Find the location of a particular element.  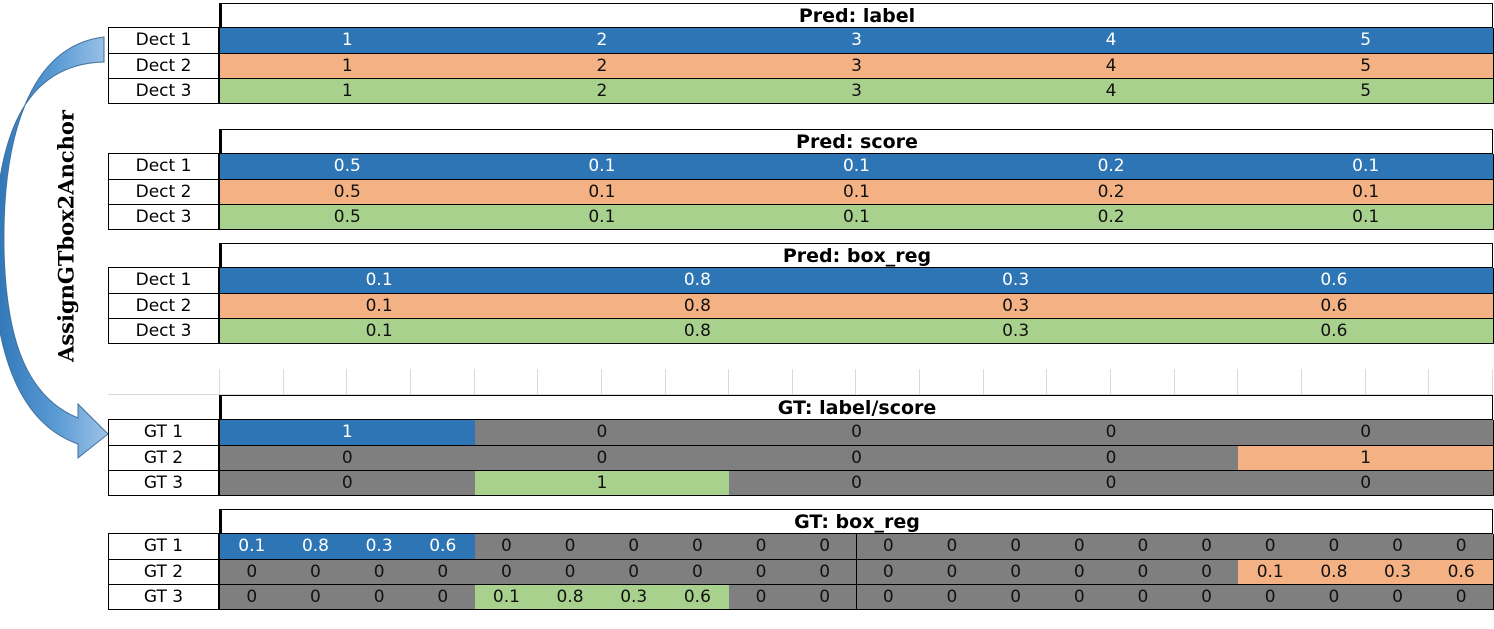

section-header: Pred: box_reg is located at coordinates (856, 256).